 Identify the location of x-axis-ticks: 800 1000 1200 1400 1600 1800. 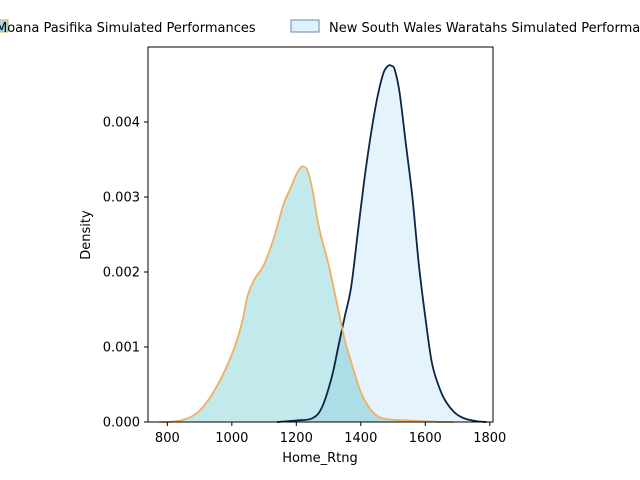
(330, 434).